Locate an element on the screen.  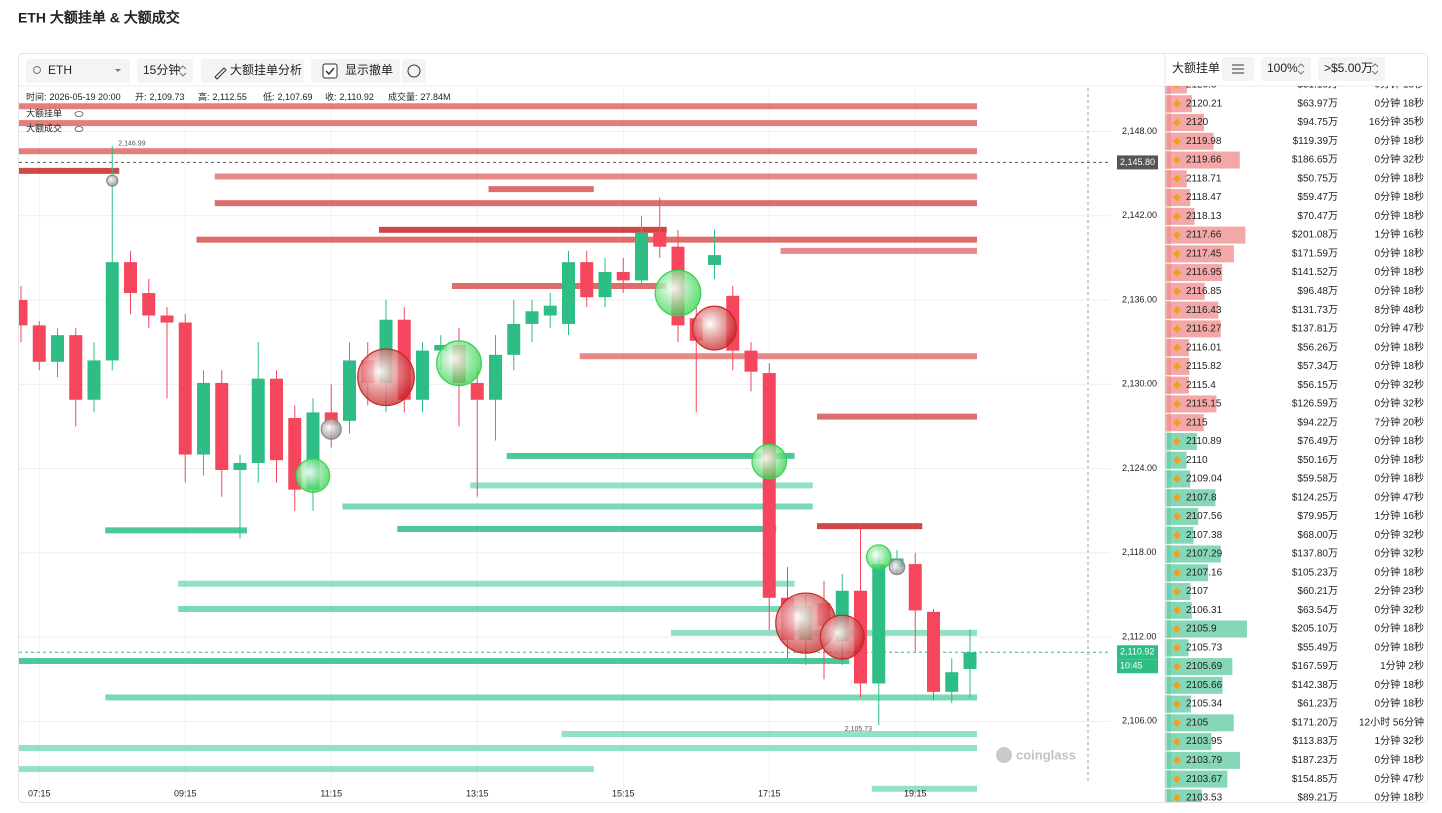
analysis: 大额挂单分析 is located at coordinates (266, 70).